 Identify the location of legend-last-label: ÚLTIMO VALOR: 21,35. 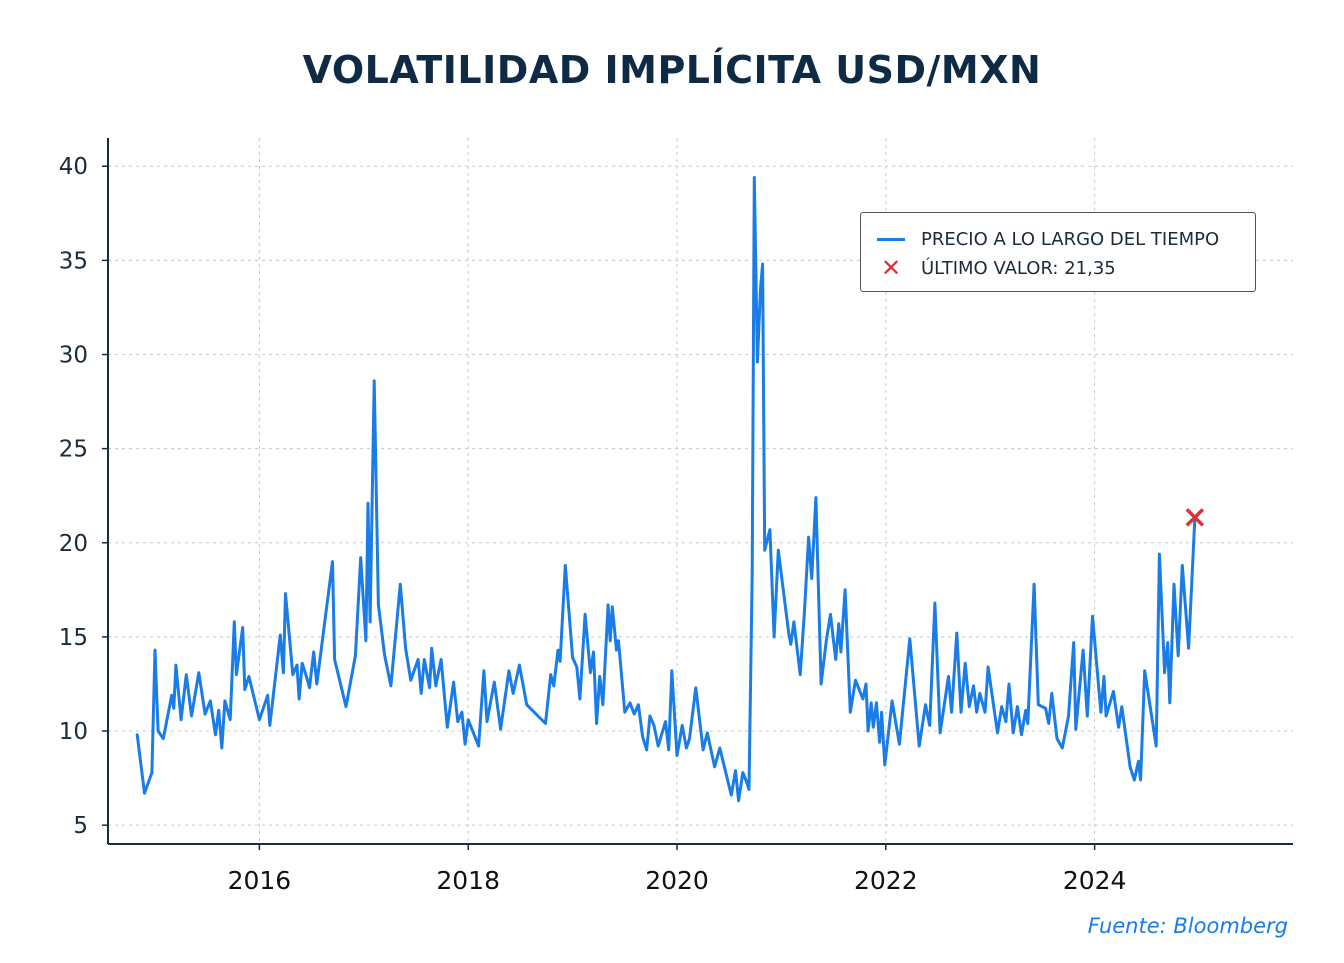
(1018, 268).